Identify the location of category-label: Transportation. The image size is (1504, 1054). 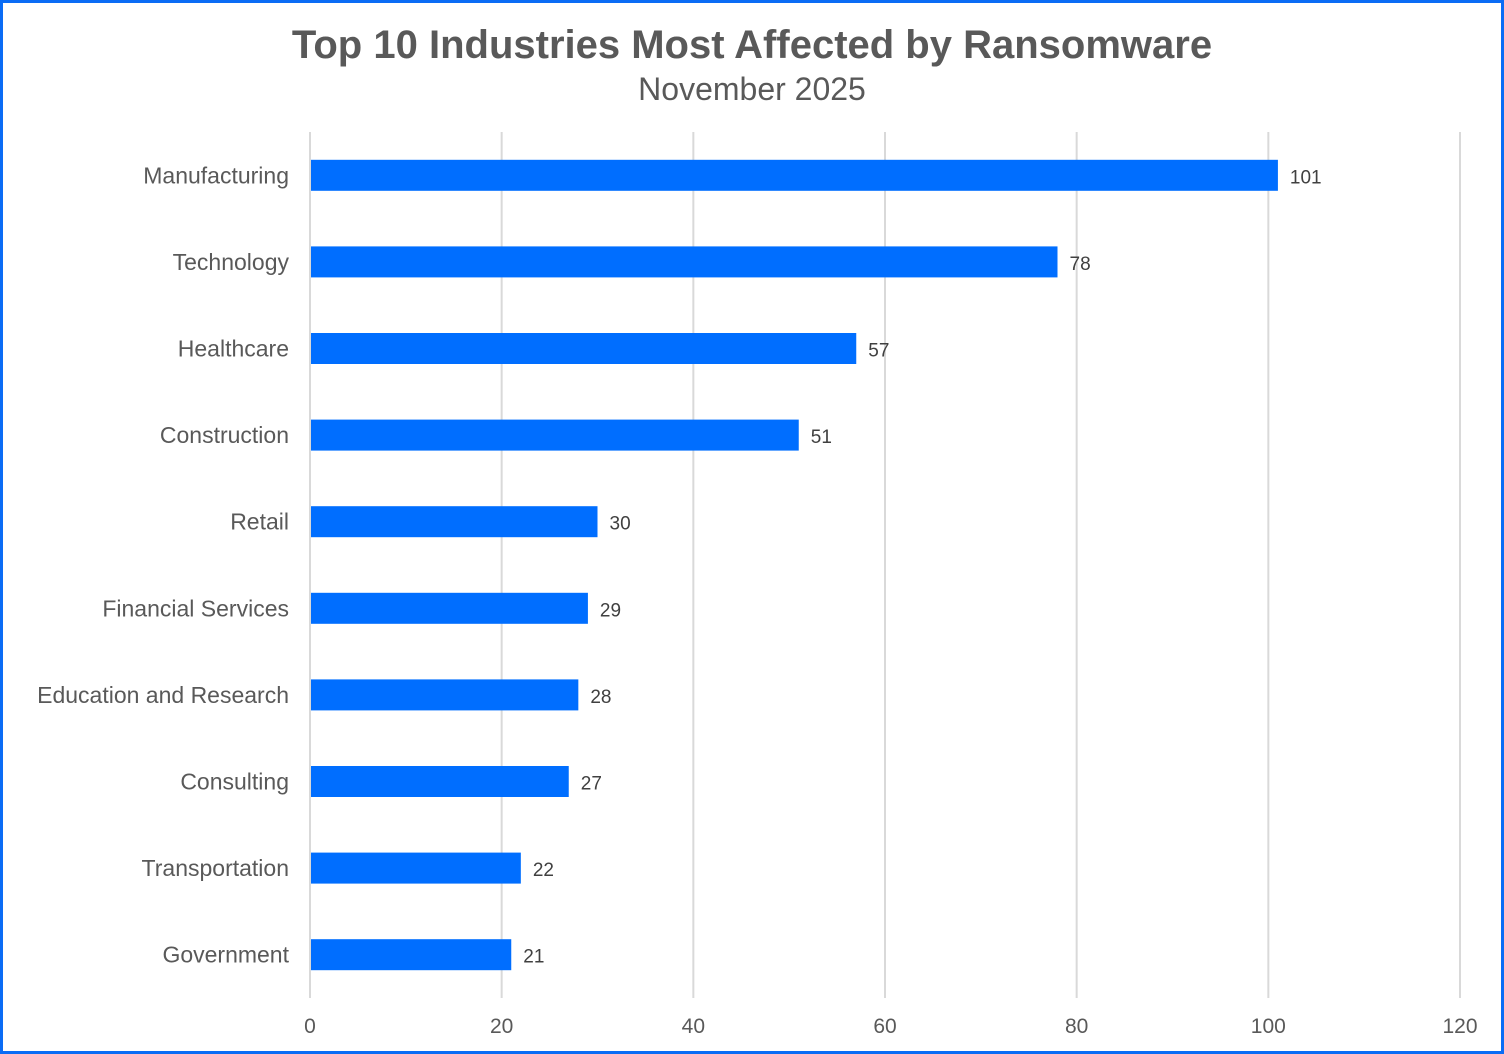
(215, 868).